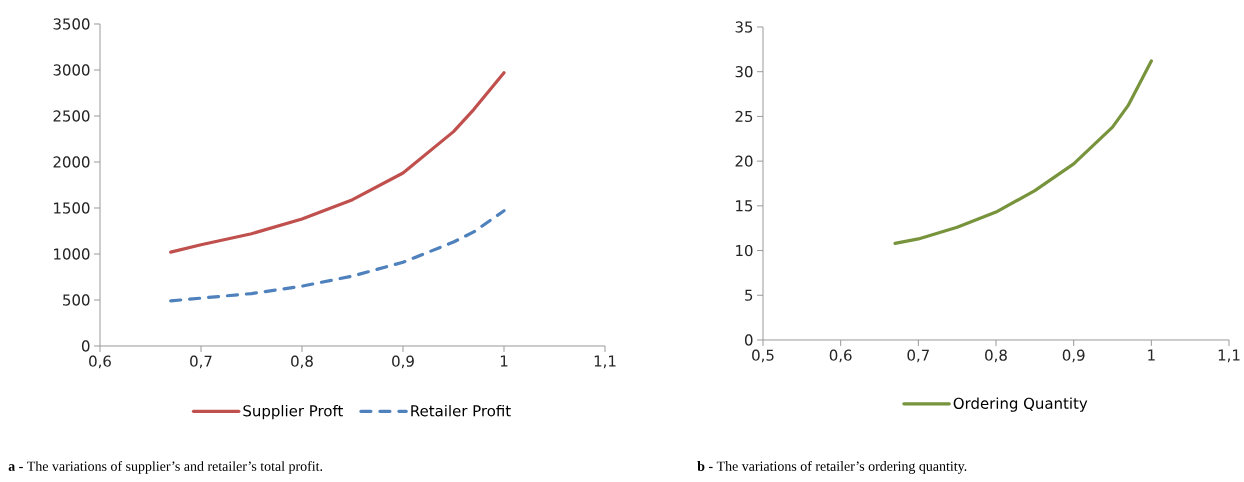  I want to click on y-tick-label: 3500, so click(71, 24).